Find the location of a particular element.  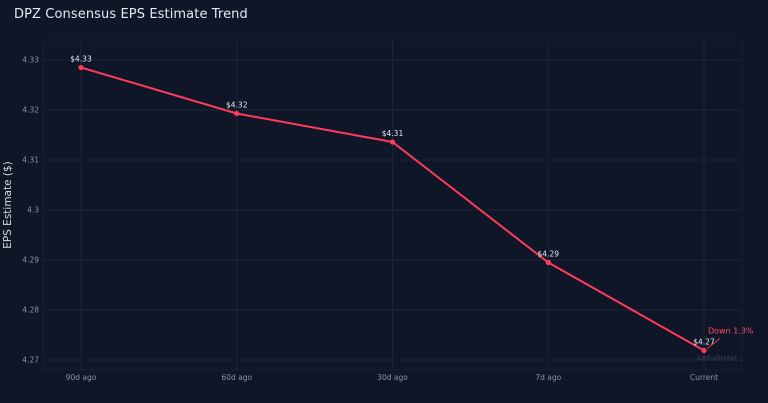

watermark: AlphaStreet is located at coordinates (716, 359).